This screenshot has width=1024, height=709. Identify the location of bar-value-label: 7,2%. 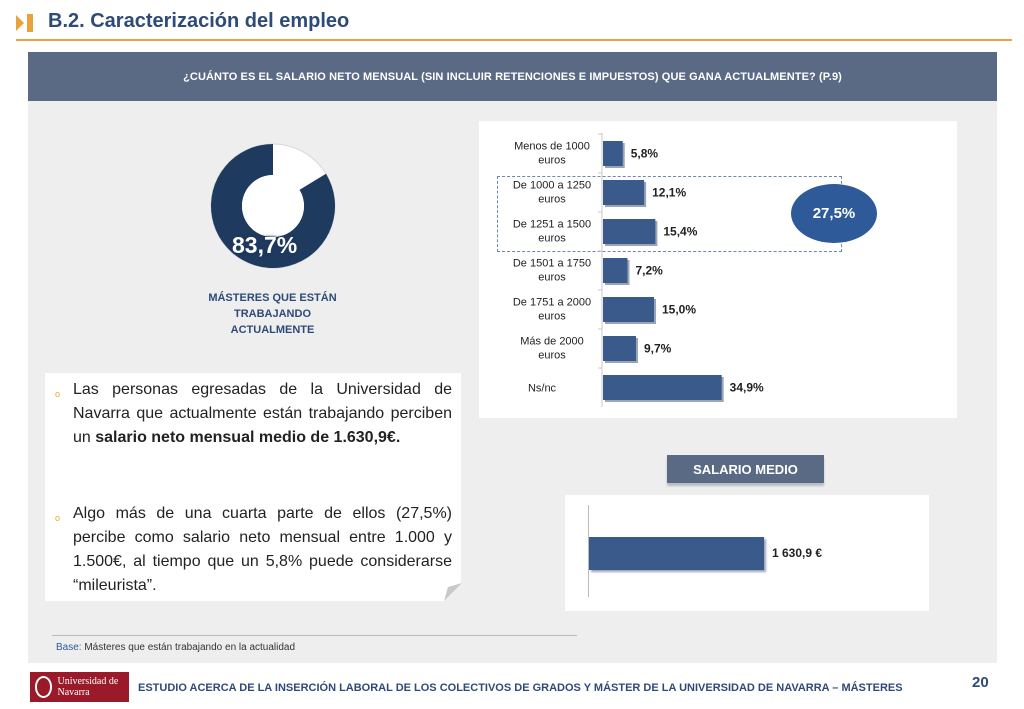
(649, 271).